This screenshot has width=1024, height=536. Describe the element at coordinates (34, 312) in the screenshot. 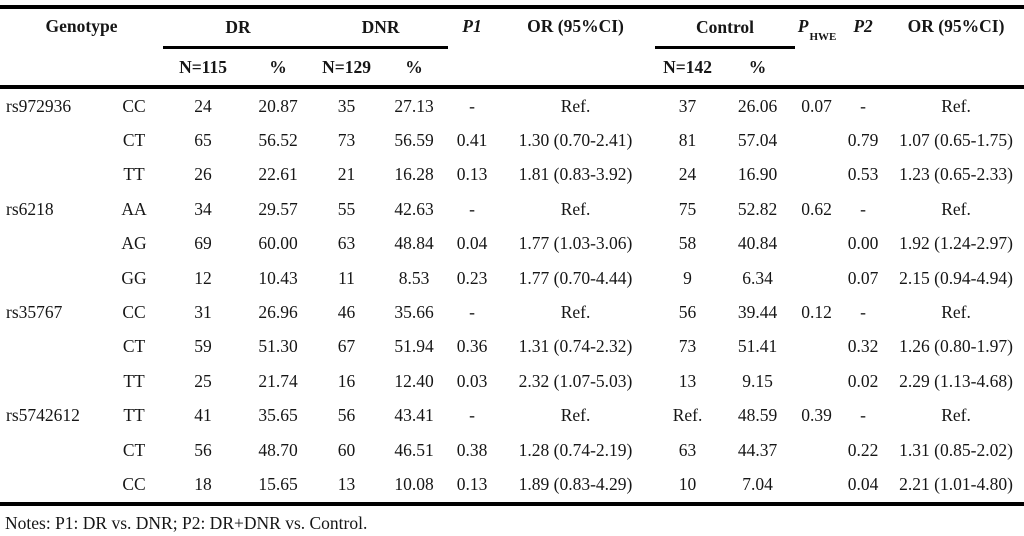

I see `snp-cell: rs35767` at that location.